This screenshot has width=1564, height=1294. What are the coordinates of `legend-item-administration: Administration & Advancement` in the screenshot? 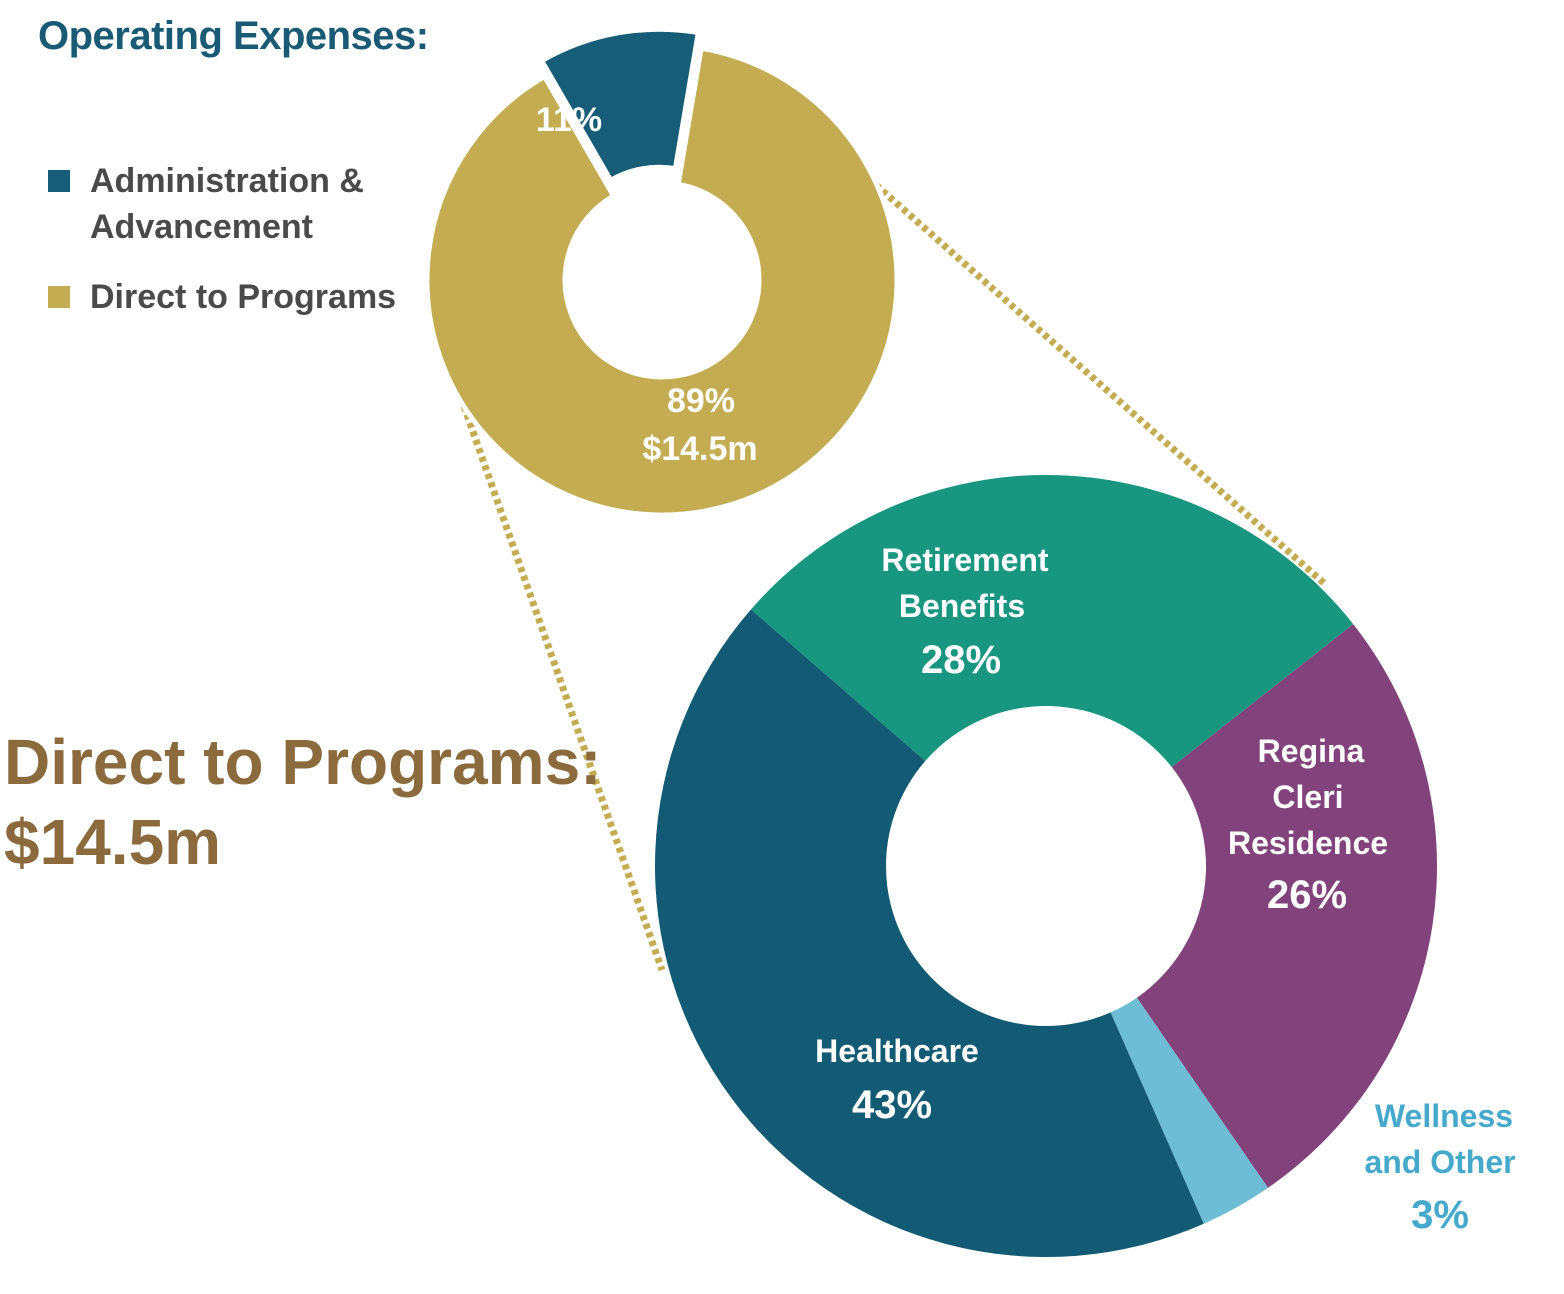 It's located at (222, 204).